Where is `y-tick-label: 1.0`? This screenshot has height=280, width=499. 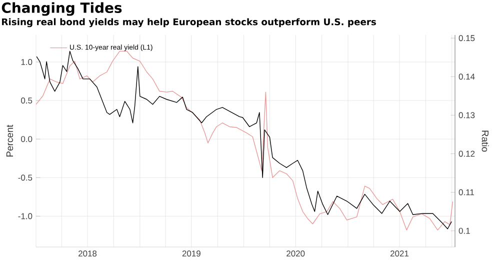 y-tick-label: 1.0 is located at coordinates (26, 61).